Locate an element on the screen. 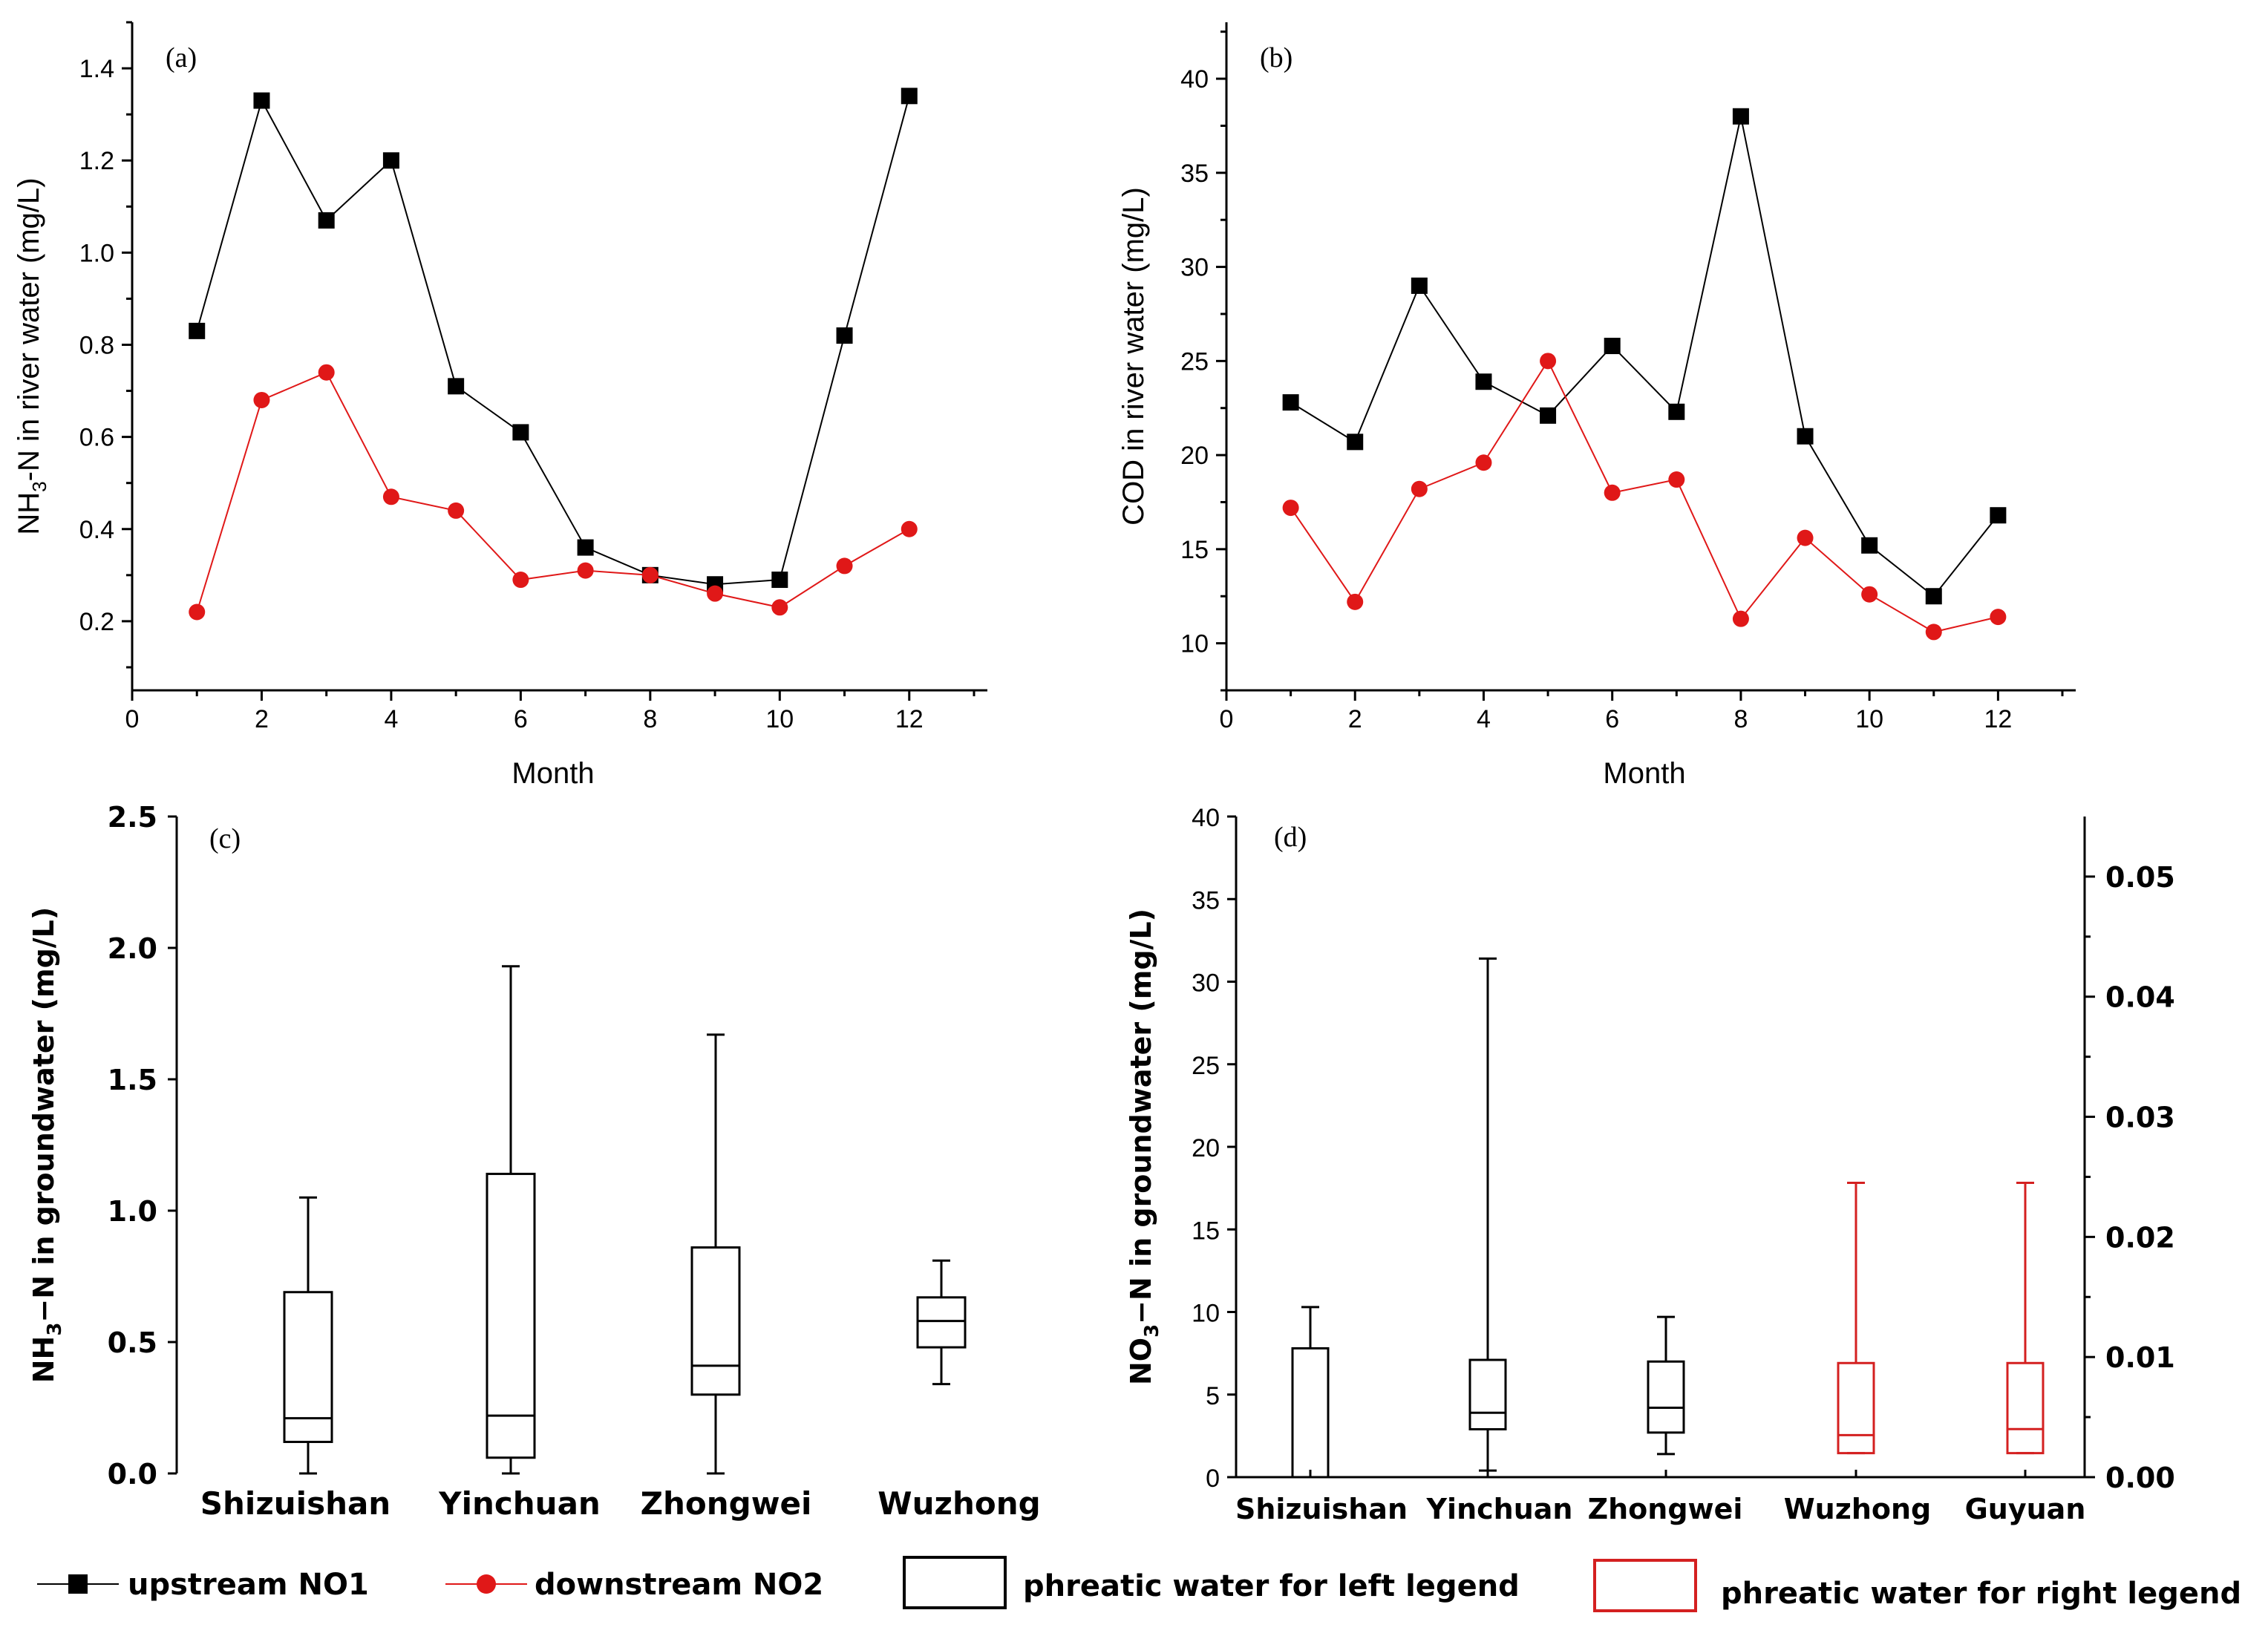  panel-label: (c) is located at coordinates (225, 838).